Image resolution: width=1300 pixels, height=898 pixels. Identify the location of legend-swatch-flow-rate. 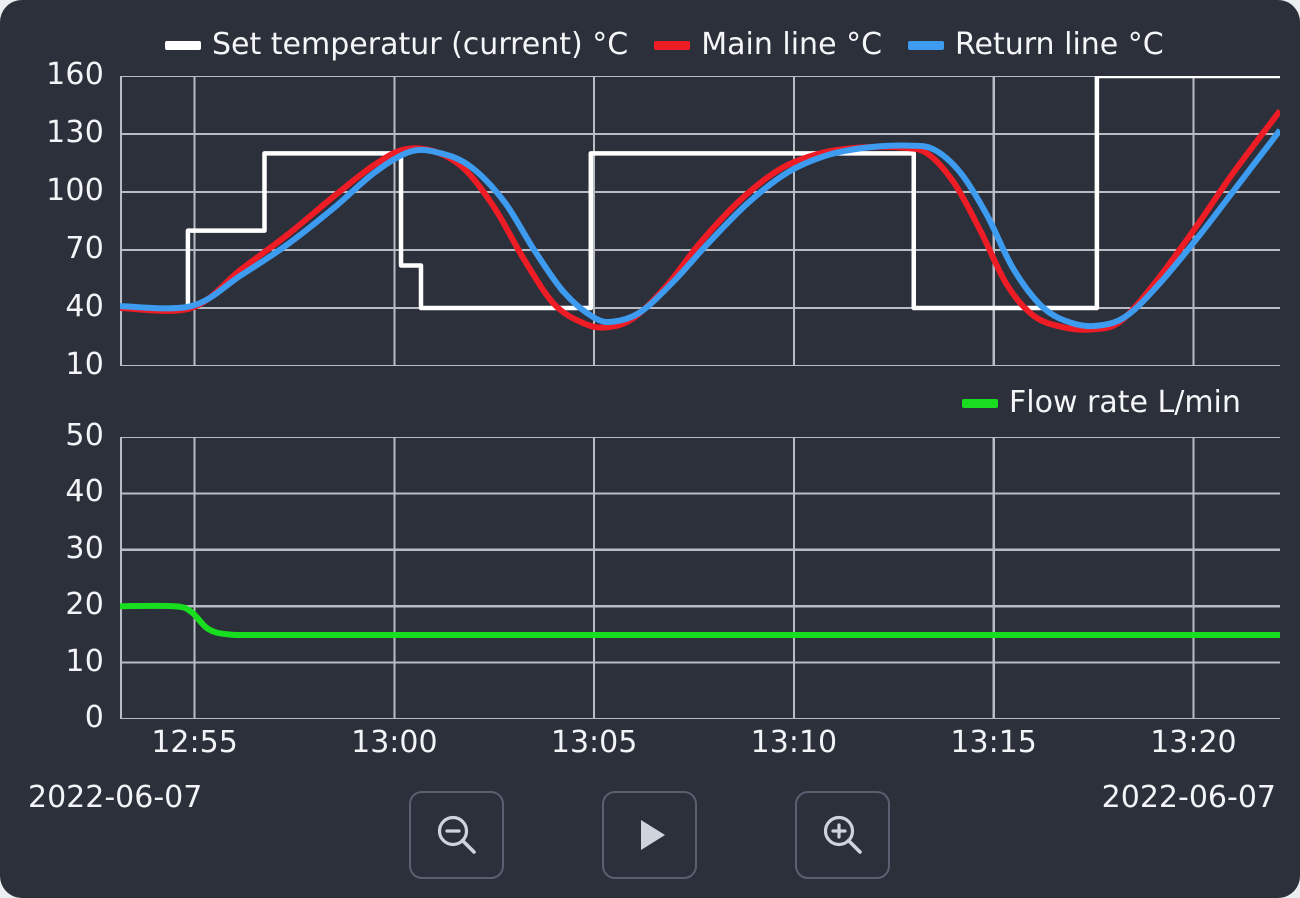
(980, 403).